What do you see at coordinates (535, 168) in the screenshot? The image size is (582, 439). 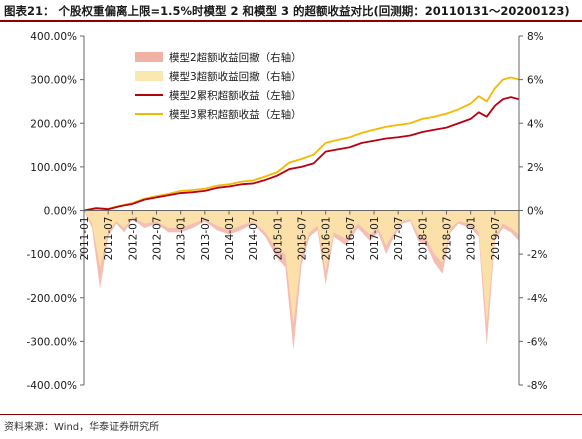 I see `right-tick-label: 2%` at bounding box center [535, 168].